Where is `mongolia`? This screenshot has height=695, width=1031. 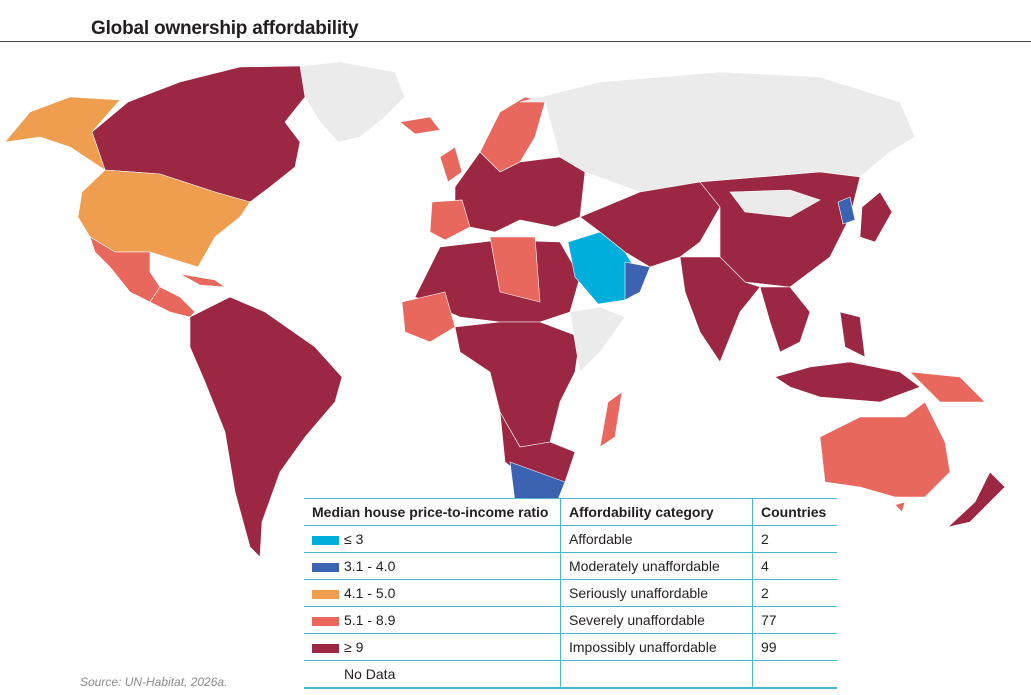
mongolia is located at coordinates (775, 203).